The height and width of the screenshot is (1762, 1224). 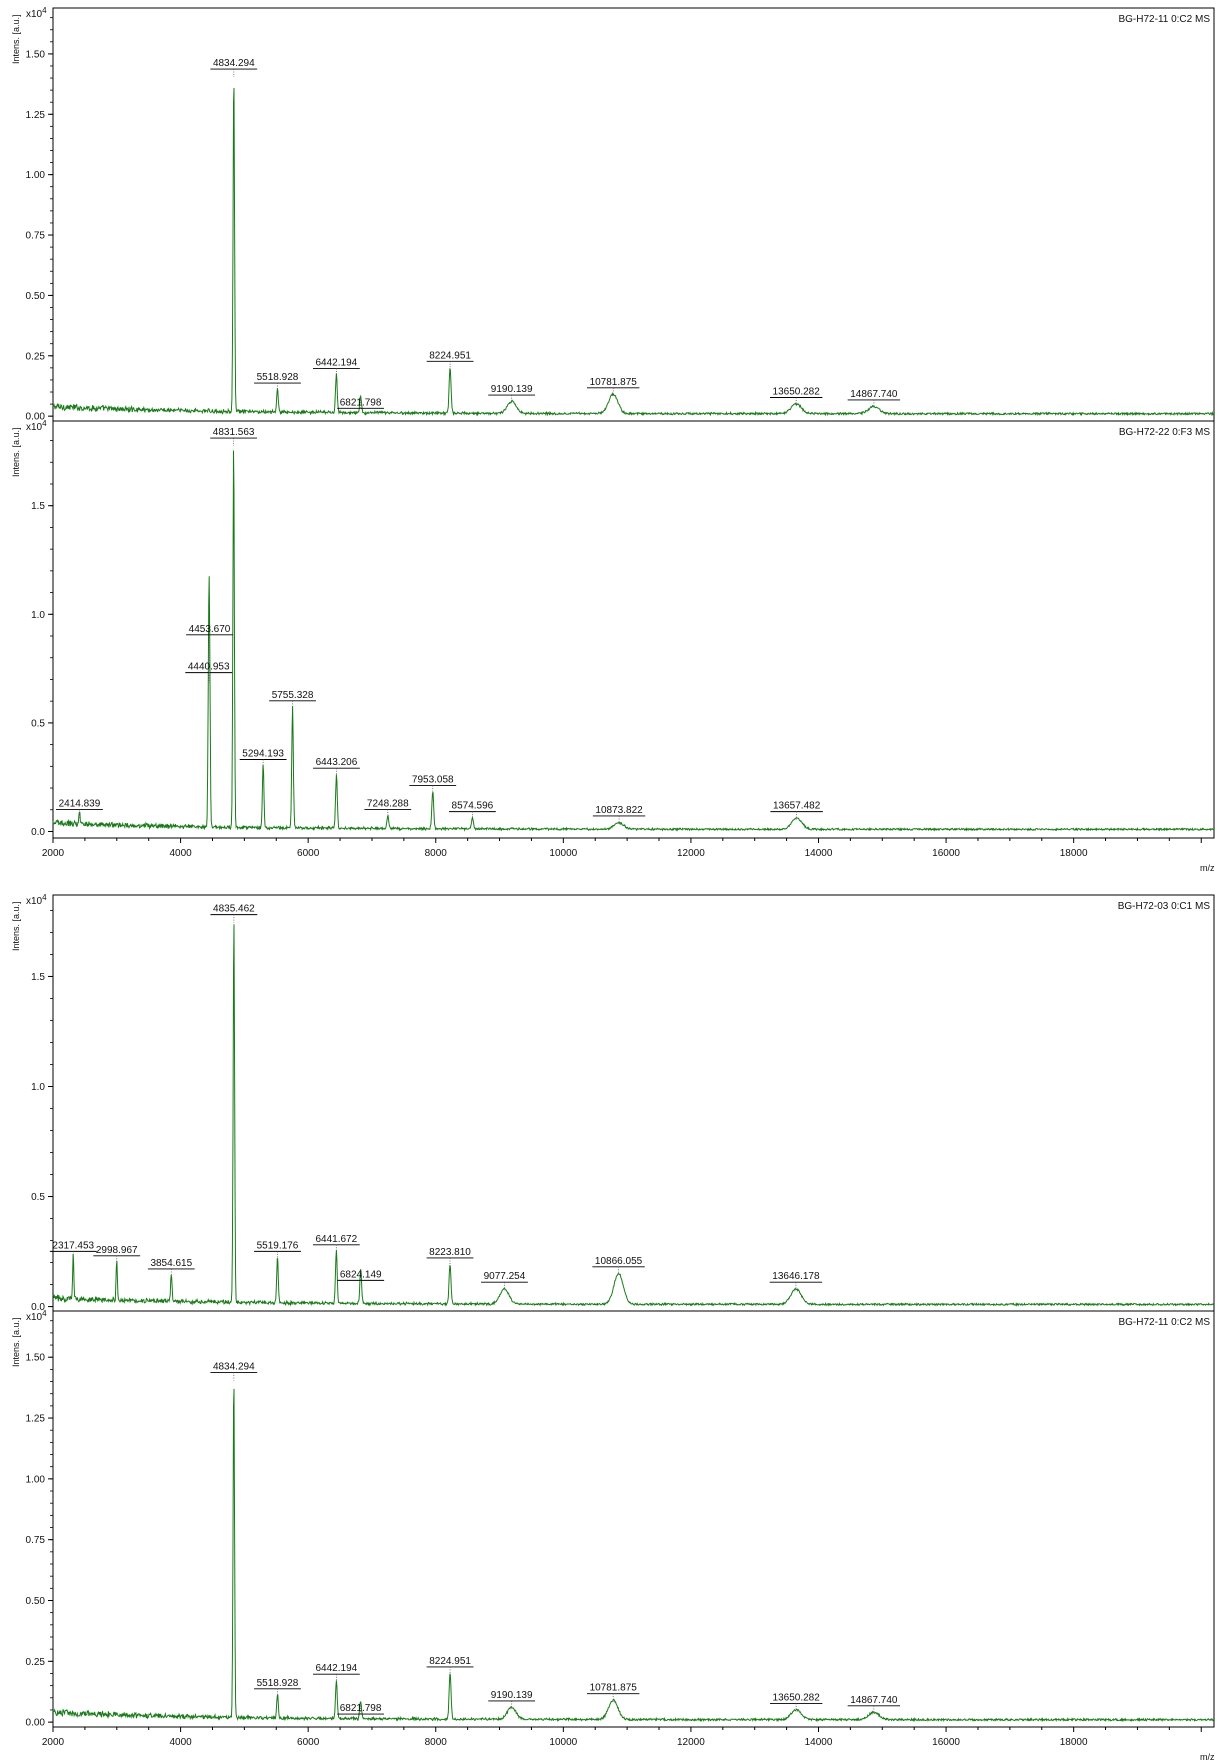 What do you see at coordinates (388, 803) in the screenshot?
I see `peak-label: 7248.288` at bounding box center [388, 803].